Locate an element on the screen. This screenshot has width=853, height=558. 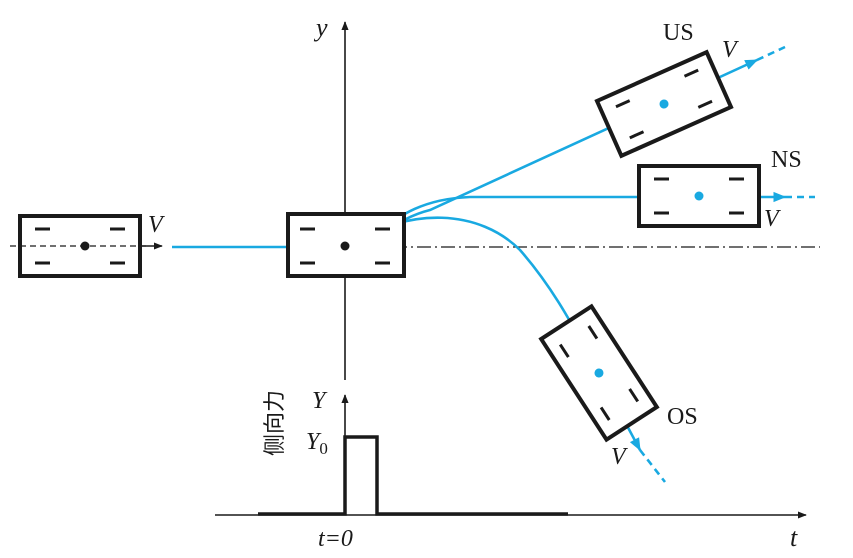
velocity-label-initial: V is located at coordinates (156, 225).